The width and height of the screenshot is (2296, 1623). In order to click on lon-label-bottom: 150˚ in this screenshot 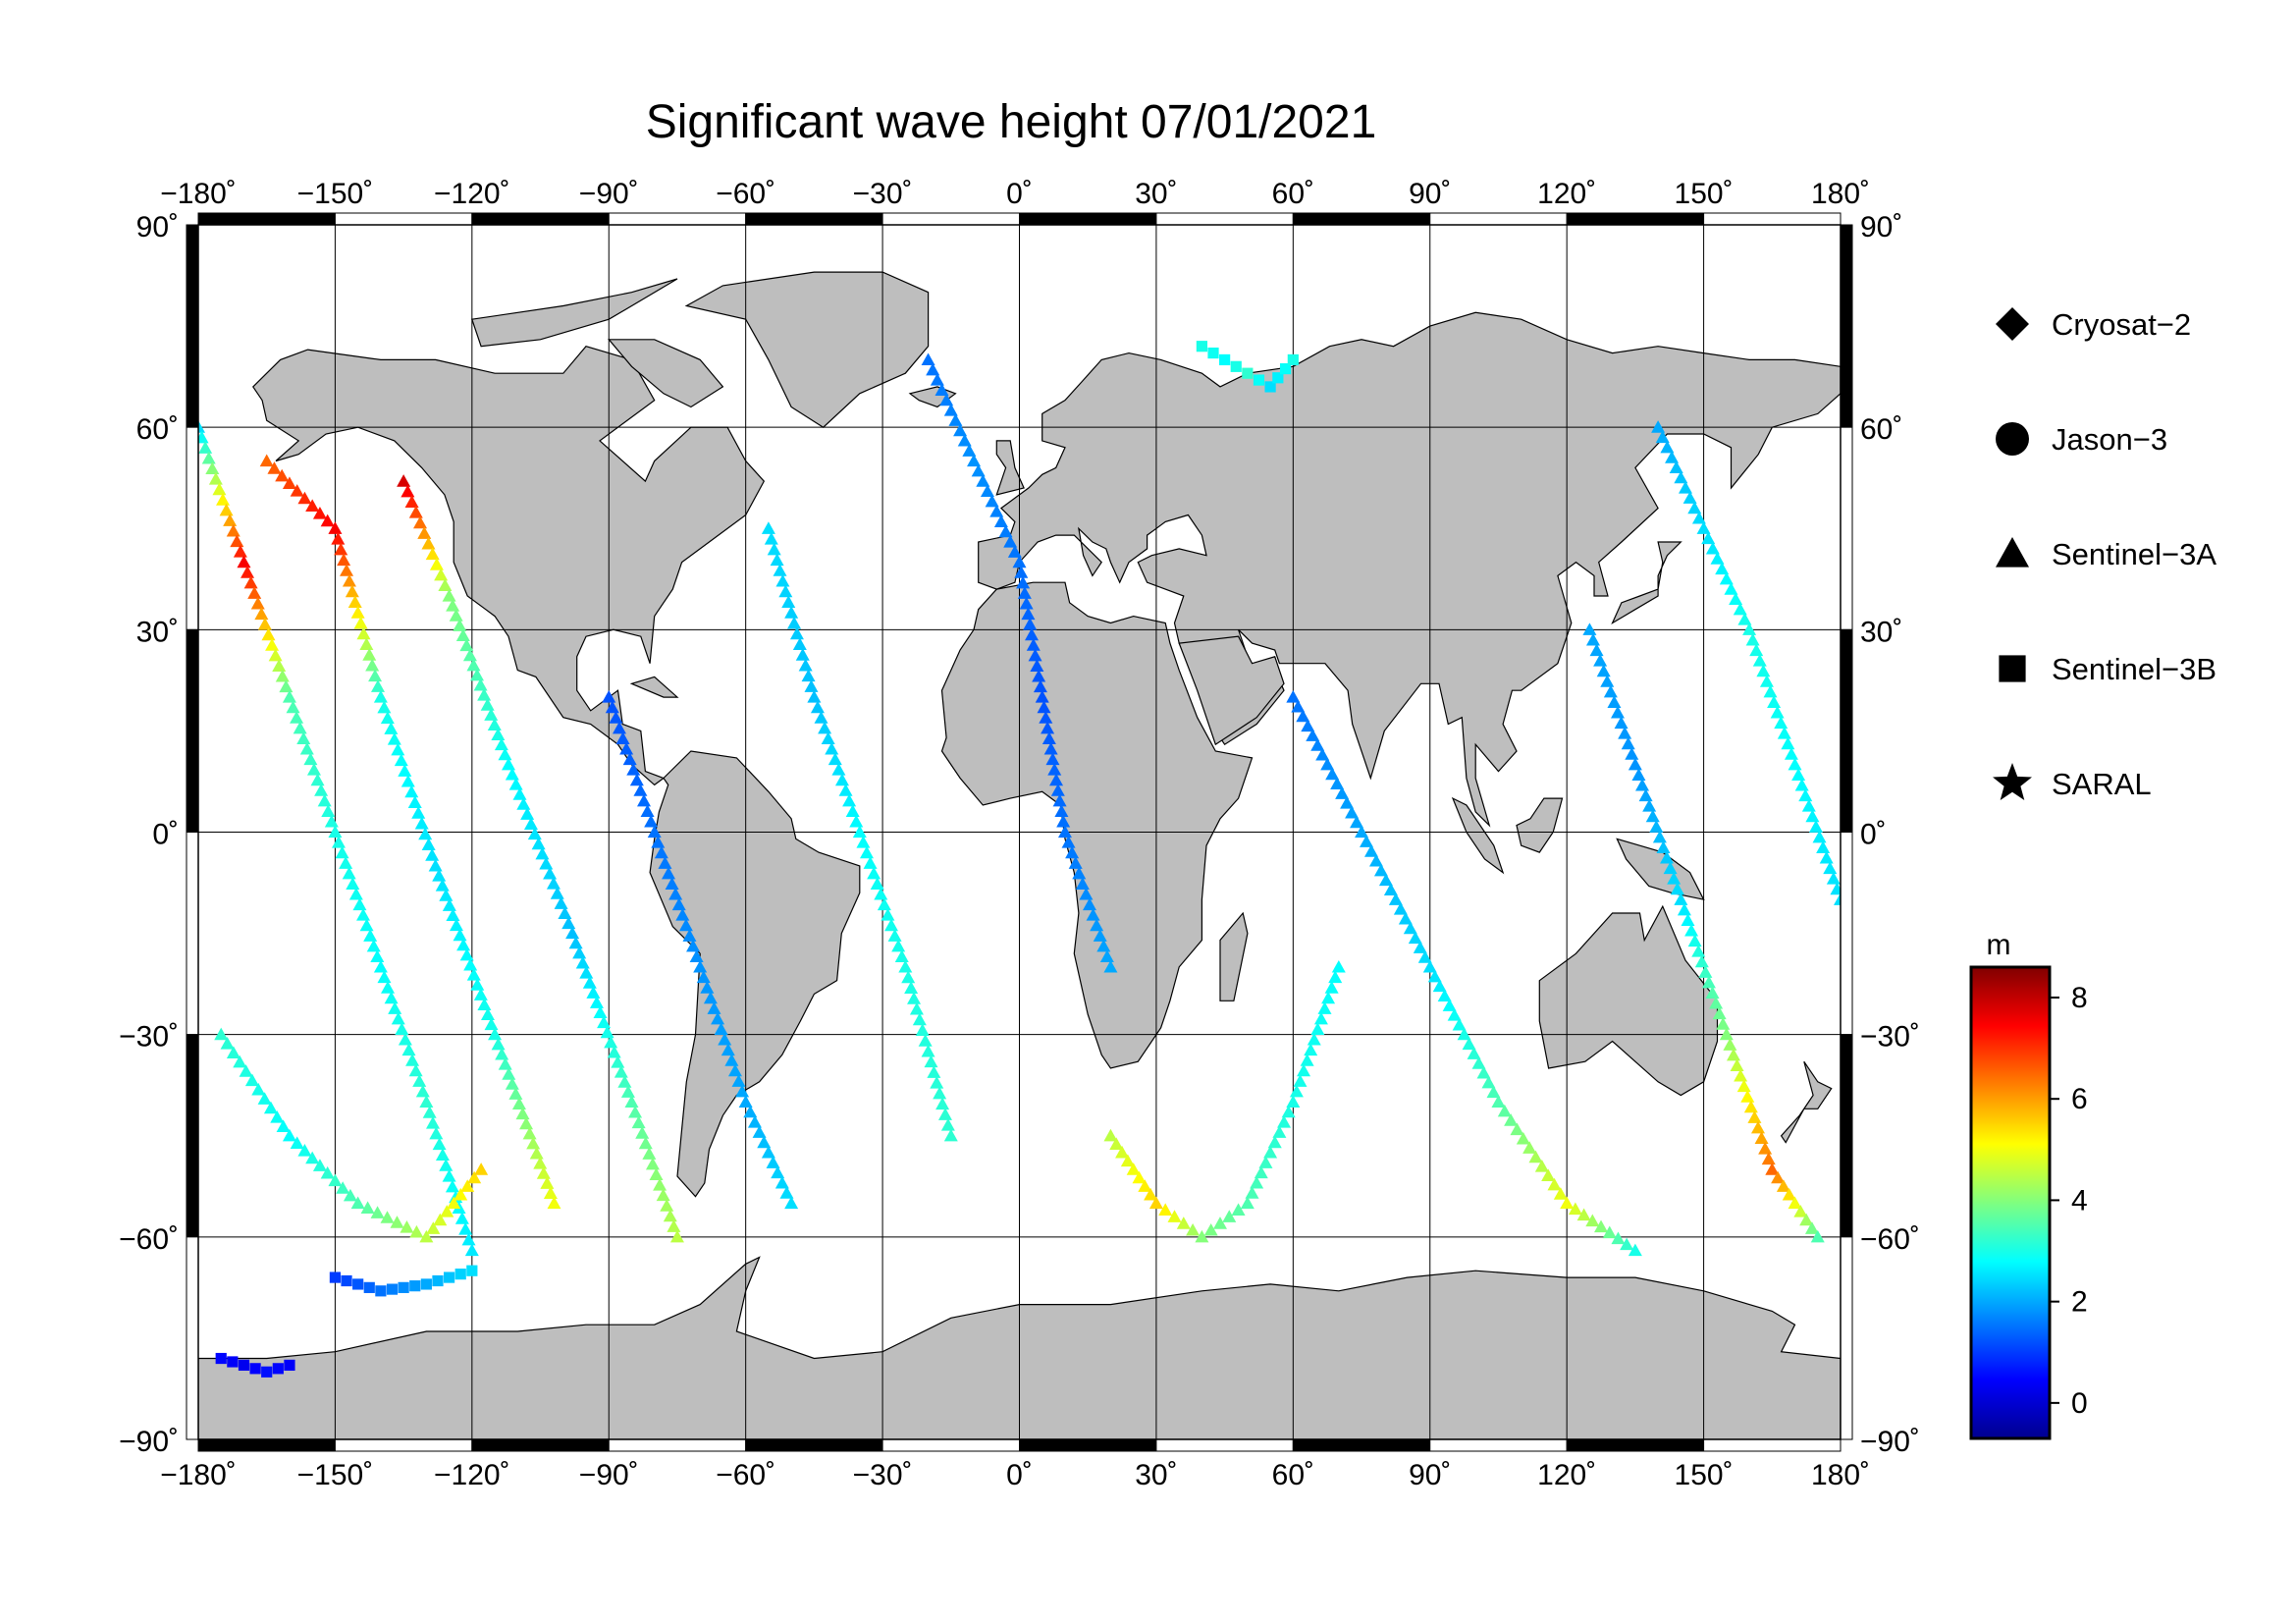, I will do `click(1704, 1475)`.